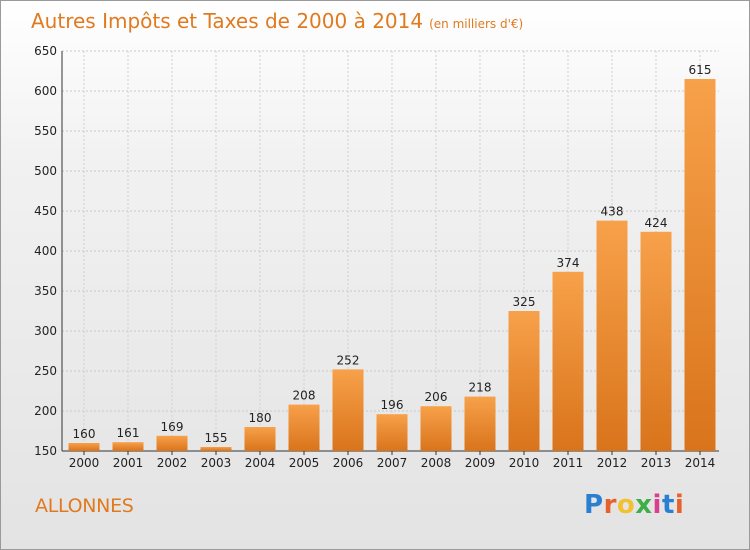 Image resolution: width=750 pixels, height=550 pixels. I want to click on logo-letter: r, so click(610, 505).